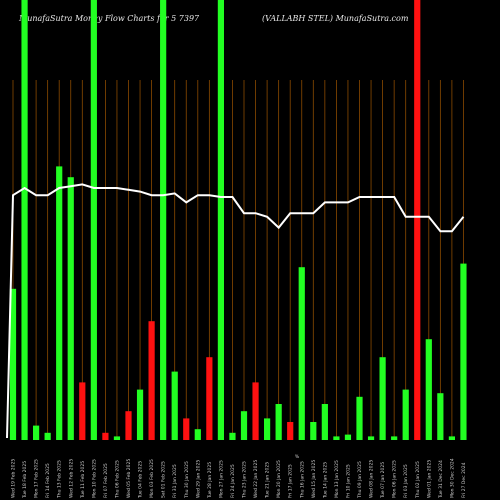 Image resolution: width=500 pixels, height=500 pixels. I want to click on x-tick-label: Thu 16 Jan 2025, so click(302, 480).